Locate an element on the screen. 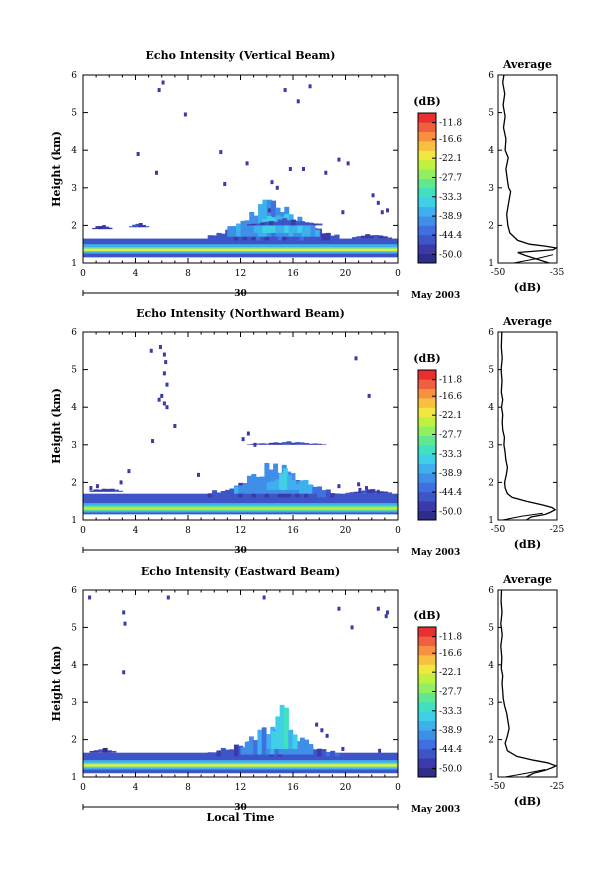 The height and width of the screenshot is (879, 613). colorbar-tick-label: -38.9 is located at coordinates (450, 217).